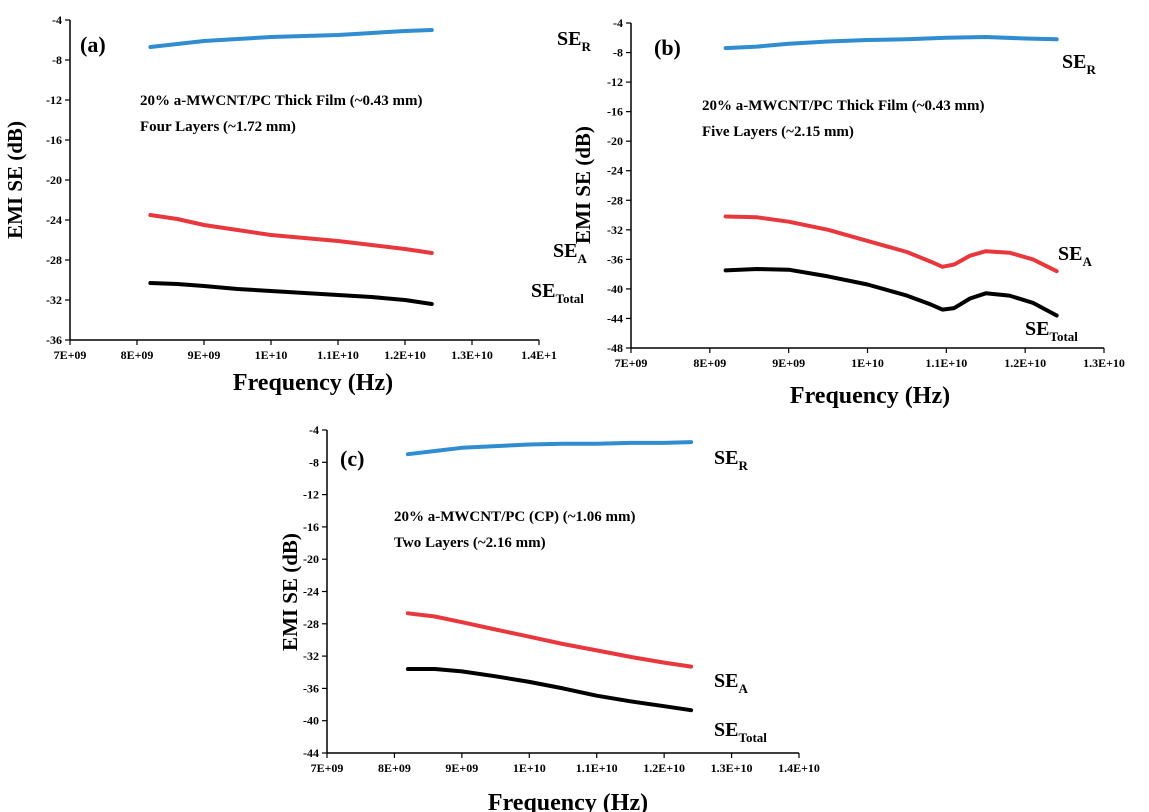  Describe the element at coordinates (93, 44) in the screenshot. I see `panel-label: (a)` at that location.